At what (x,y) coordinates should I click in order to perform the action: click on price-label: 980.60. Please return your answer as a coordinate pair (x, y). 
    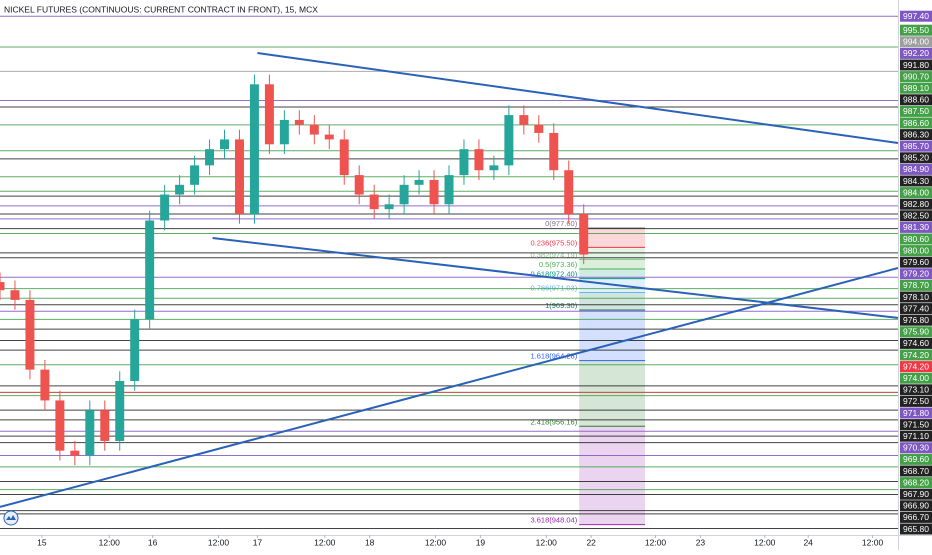
    Looking at the image, I should click on (916, 239).